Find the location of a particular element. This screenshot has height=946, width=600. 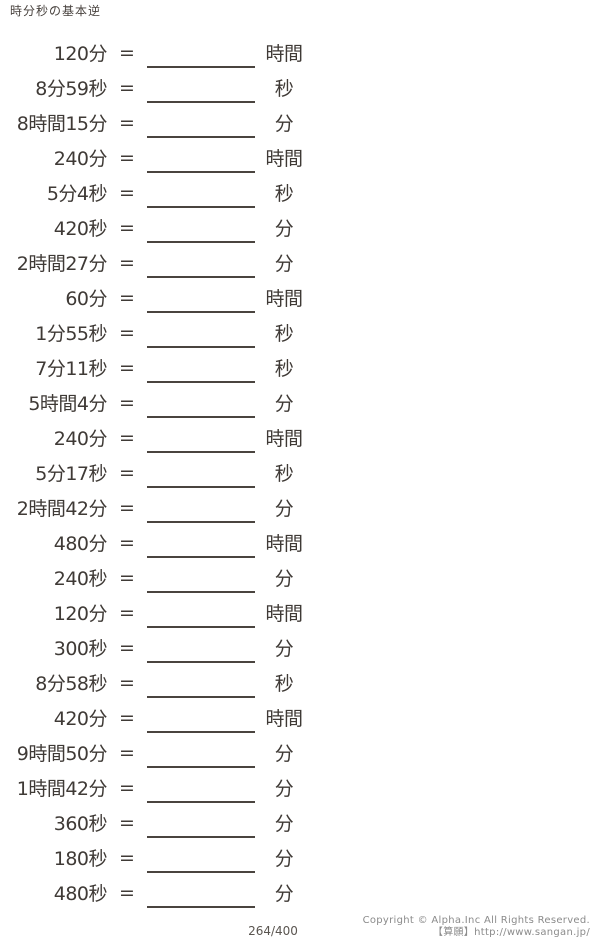

problem-expression: 60分 is located at coordinates (86, 299).